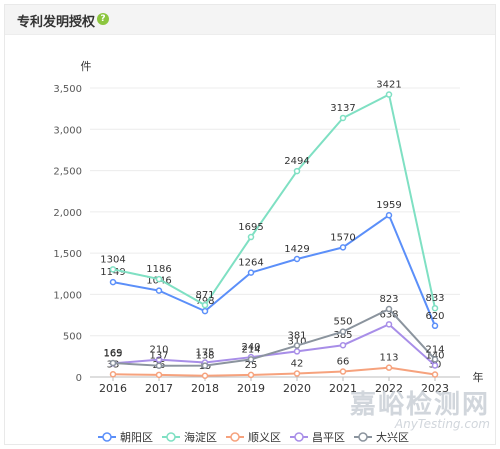 The height and width of the screenshot is (449, 500). What do you see at coordinates (86, 66) in the screenshot?
I see `y-axis-title: 件` at bounding box center [86, 66].